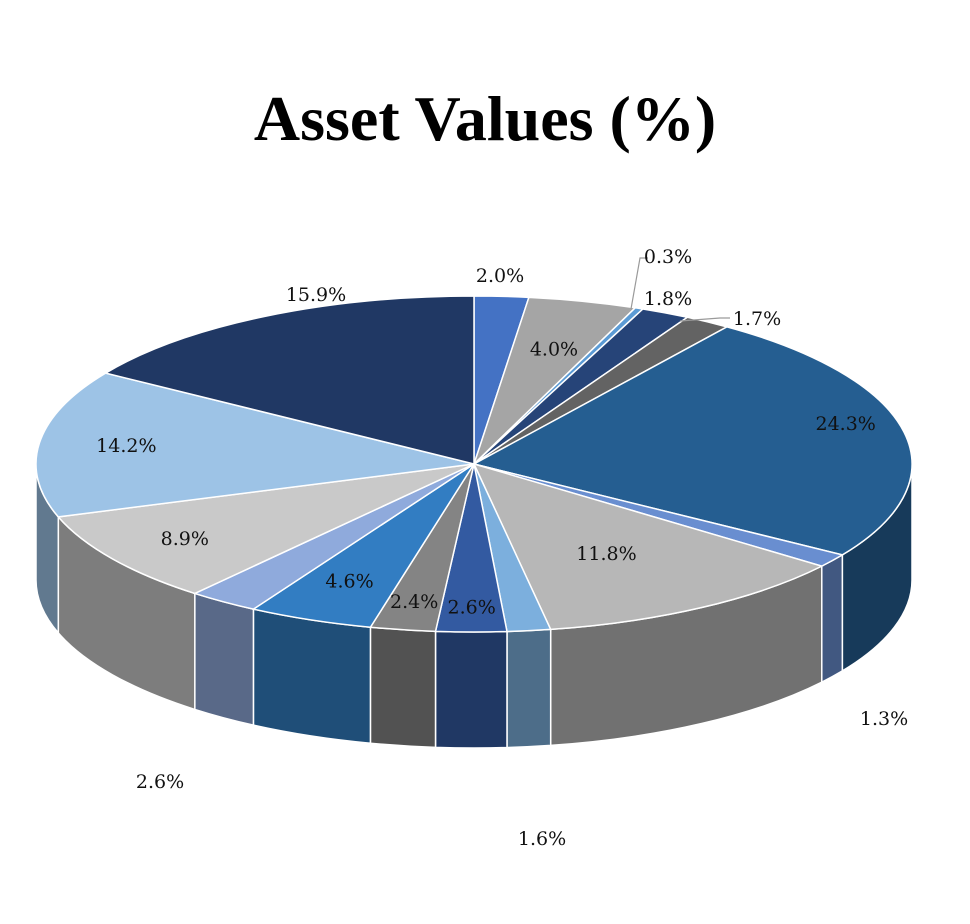 Image resolution: width=970 pixels, height=924 pixels. I want to click on leader-lines, so click(680, 289).